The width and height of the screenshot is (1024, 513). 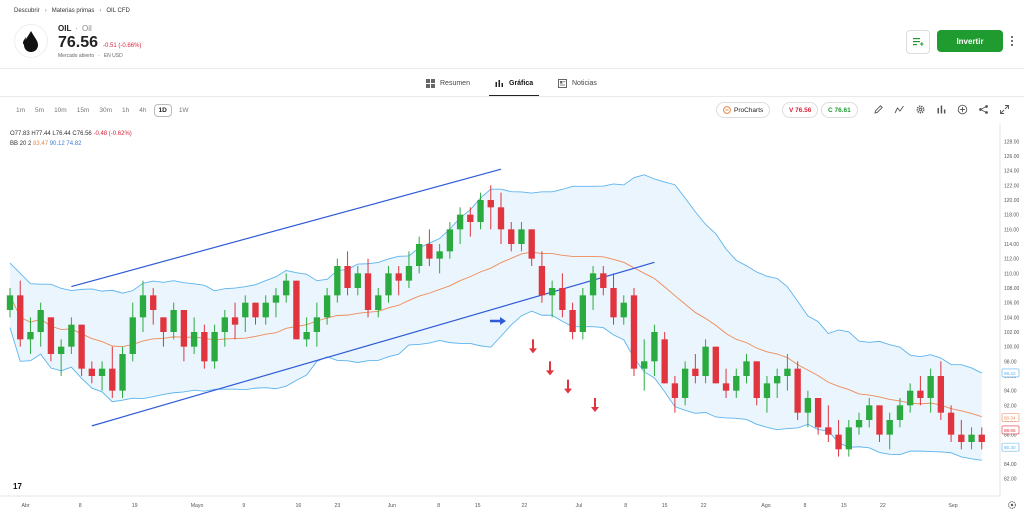 I want to click on timeframe-1m: 1m, so click(x=21, y=110).